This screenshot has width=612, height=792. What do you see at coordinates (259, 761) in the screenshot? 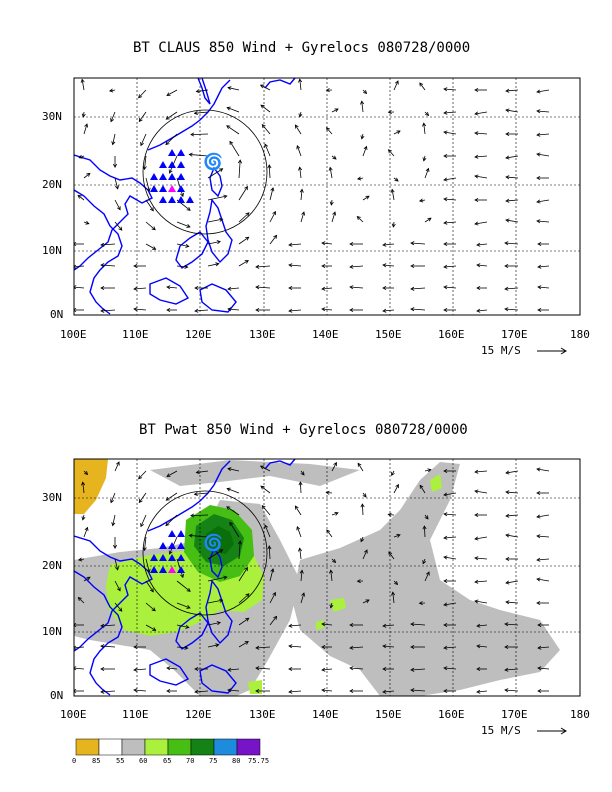
I see `colorbar-label: 75.75` at bounding box center [259, 761].